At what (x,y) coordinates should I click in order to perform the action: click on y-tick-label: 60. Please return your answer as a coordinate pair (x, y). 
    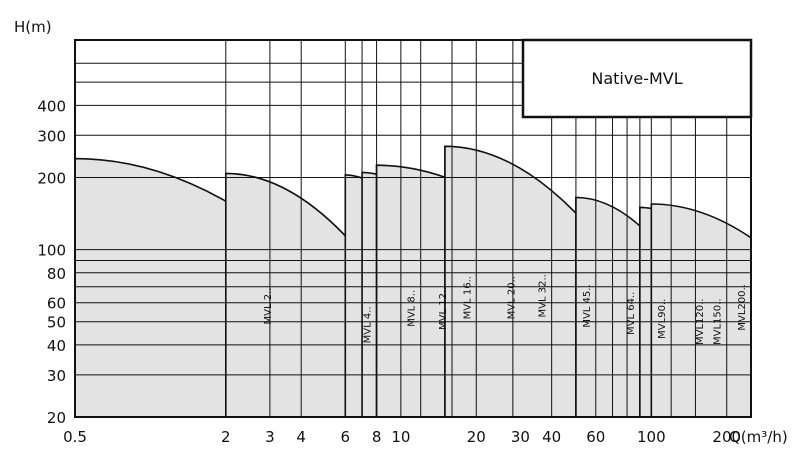
    Looking at the image, I should click on (56, 304).